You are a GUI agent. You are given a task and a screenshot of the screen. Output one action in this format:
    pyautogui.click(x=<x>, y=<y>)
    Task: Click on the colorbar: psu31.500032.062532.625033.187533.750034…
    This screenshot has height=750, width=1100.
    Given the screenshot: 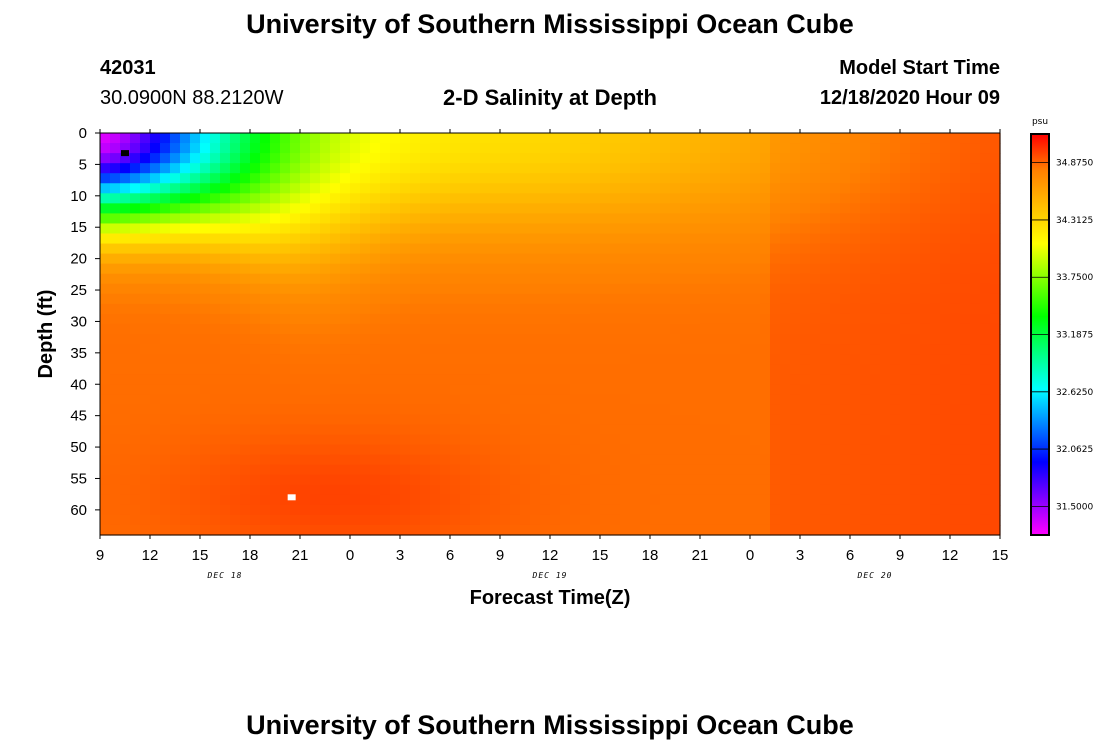 What is the action you would take?
    pyautogui.click(x=1061, y=326)
    